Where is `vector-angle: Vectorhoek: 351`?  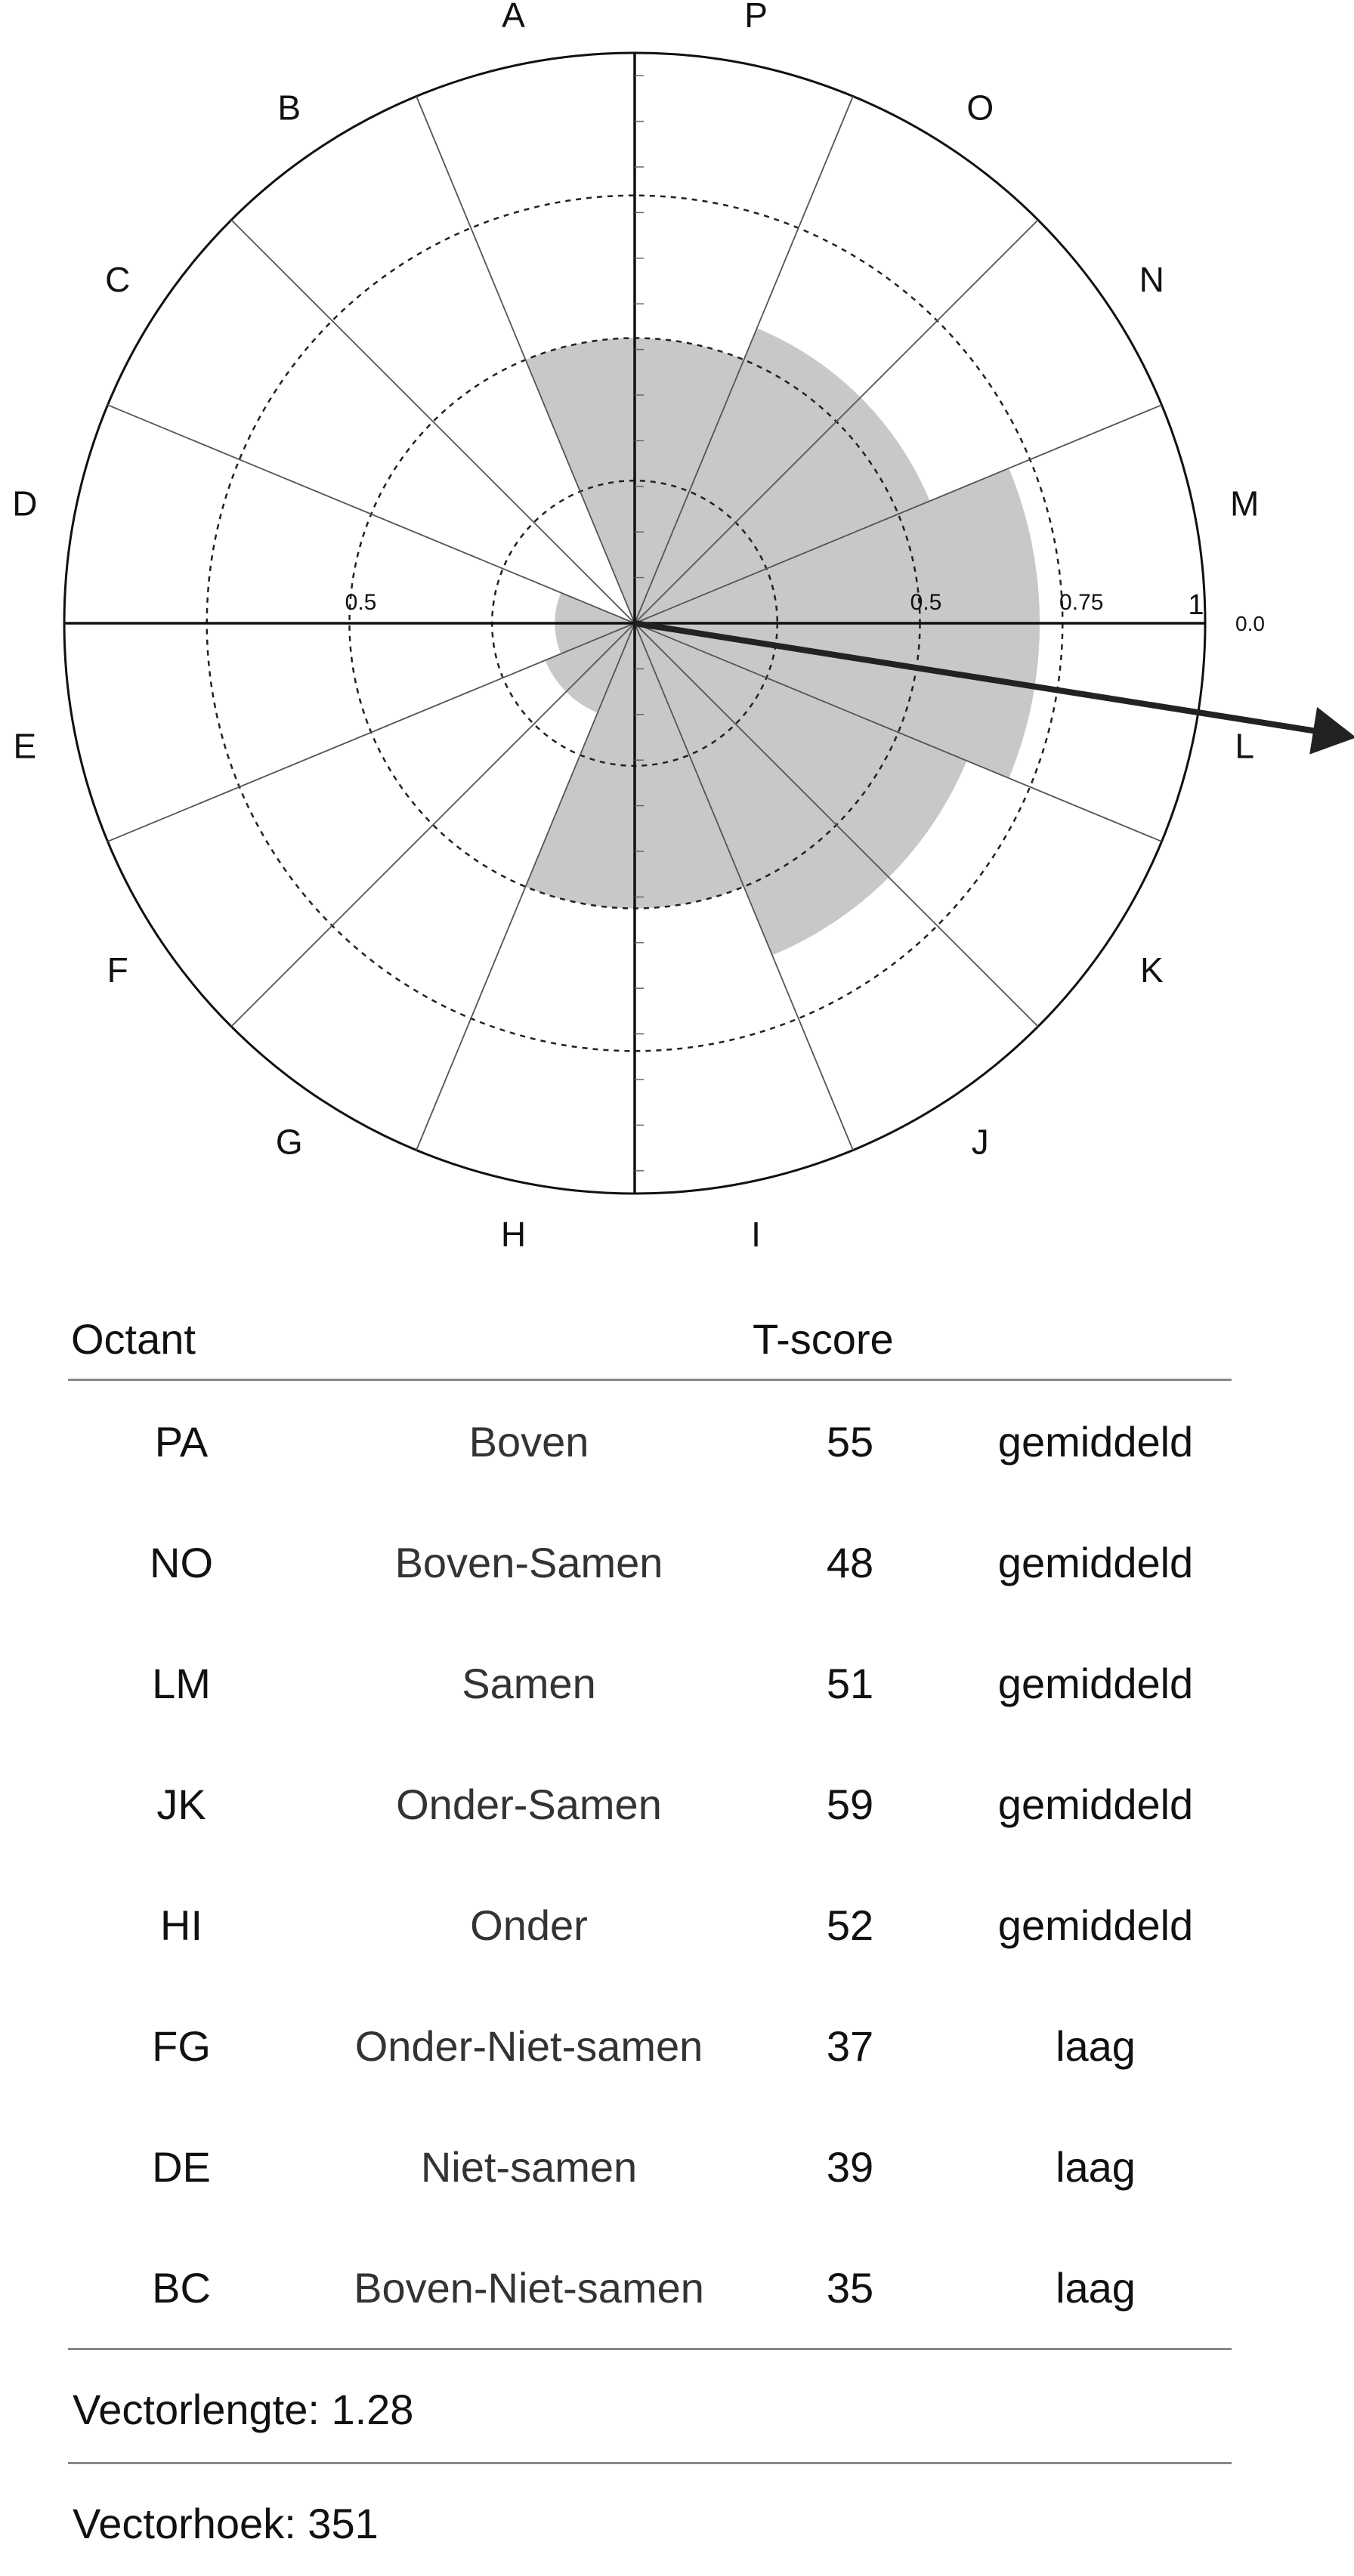
vector-angle: Vectorhoek: 351 is located at coordinates (650, 2520).